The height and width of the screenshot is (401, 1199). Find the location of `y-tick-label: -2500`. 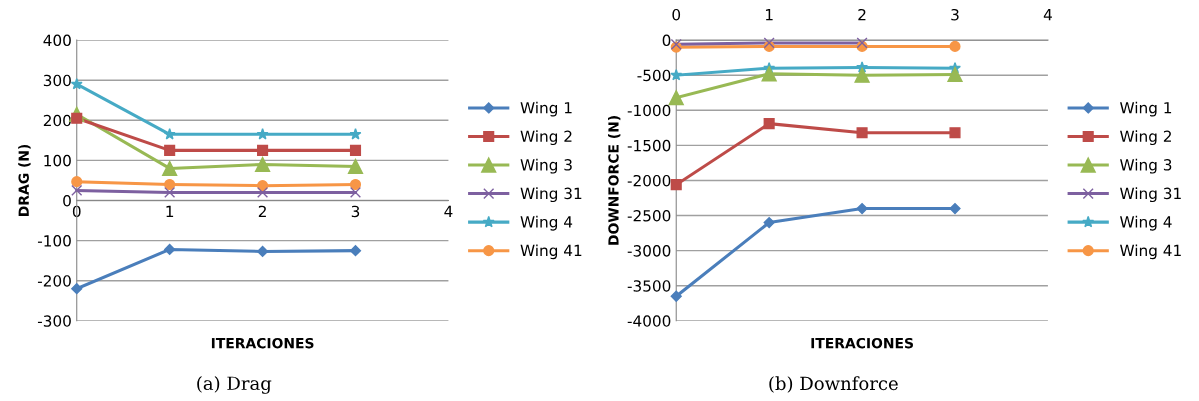

y-tick-label: -2500 is located at coordinates (649, 216).